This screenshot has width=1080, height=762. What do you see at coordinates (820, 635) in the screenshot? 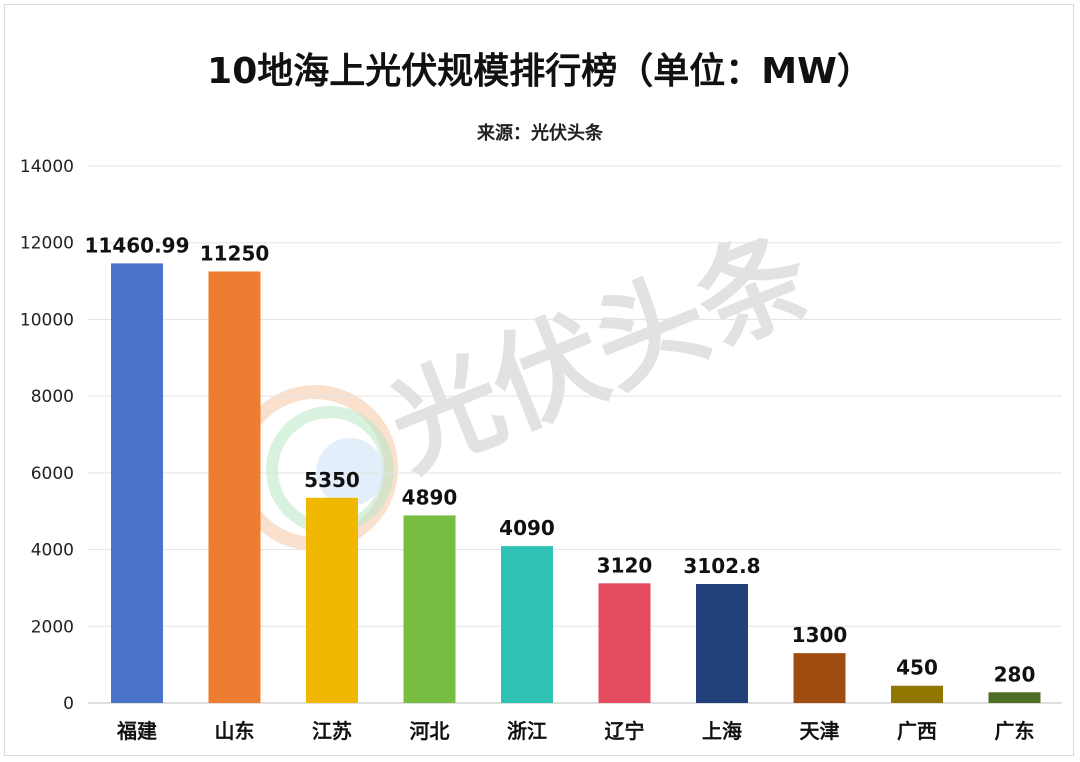
I see `data-label: 1300` at bounding box center [820, 635].